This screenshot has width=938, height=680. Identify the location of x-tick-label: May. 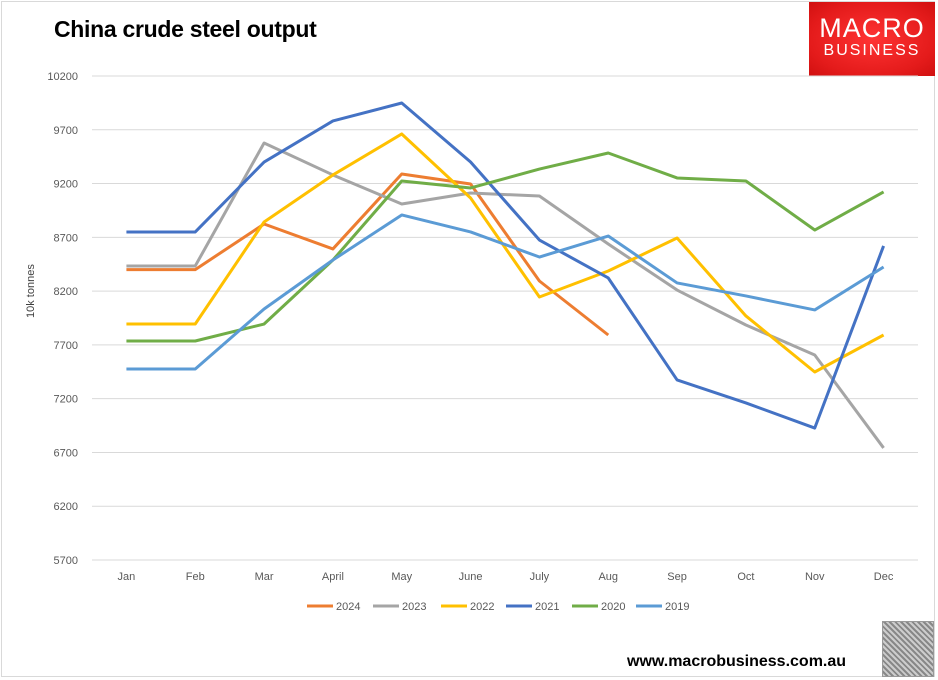
(401, 577).